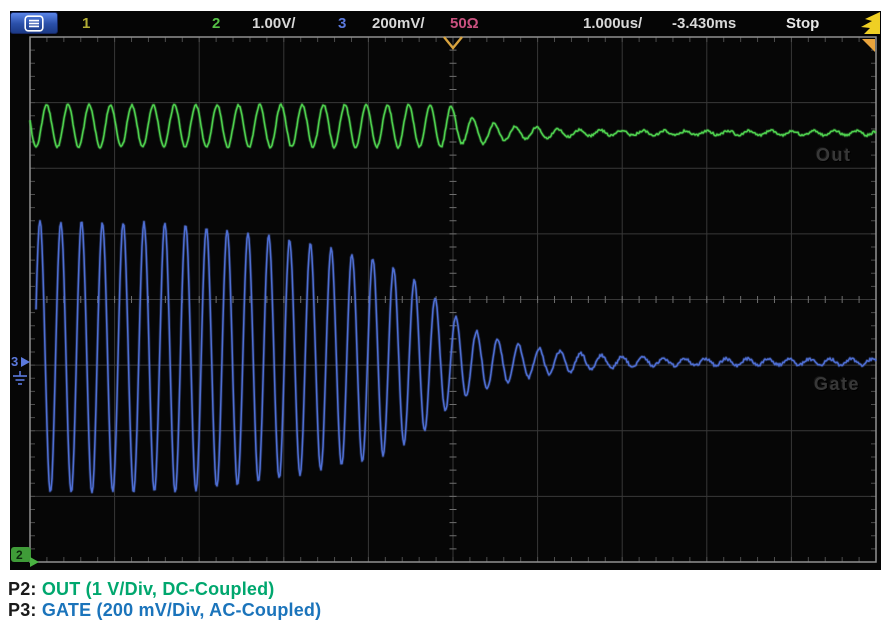 The height and width of the screenshot is (624, 889). Describe the element at coordinates (22, 589) in the screenshot. I see `caption-p2-prefix: P2:` at that location.